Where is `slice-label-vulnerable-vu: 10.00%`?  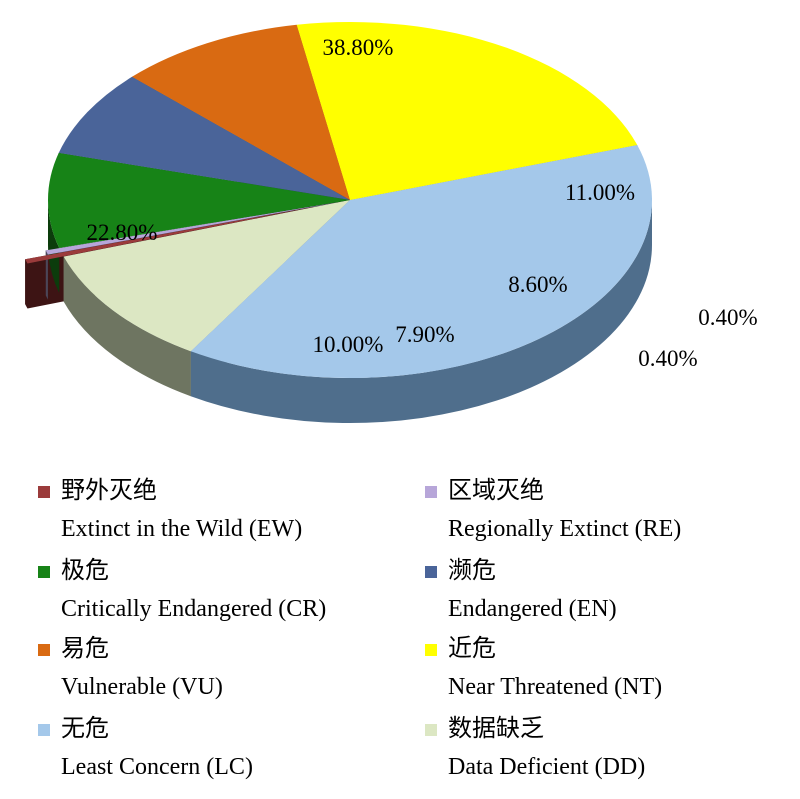
slice-label-vulnerable-vu: 10.00% is located at coordinates (348, 344).